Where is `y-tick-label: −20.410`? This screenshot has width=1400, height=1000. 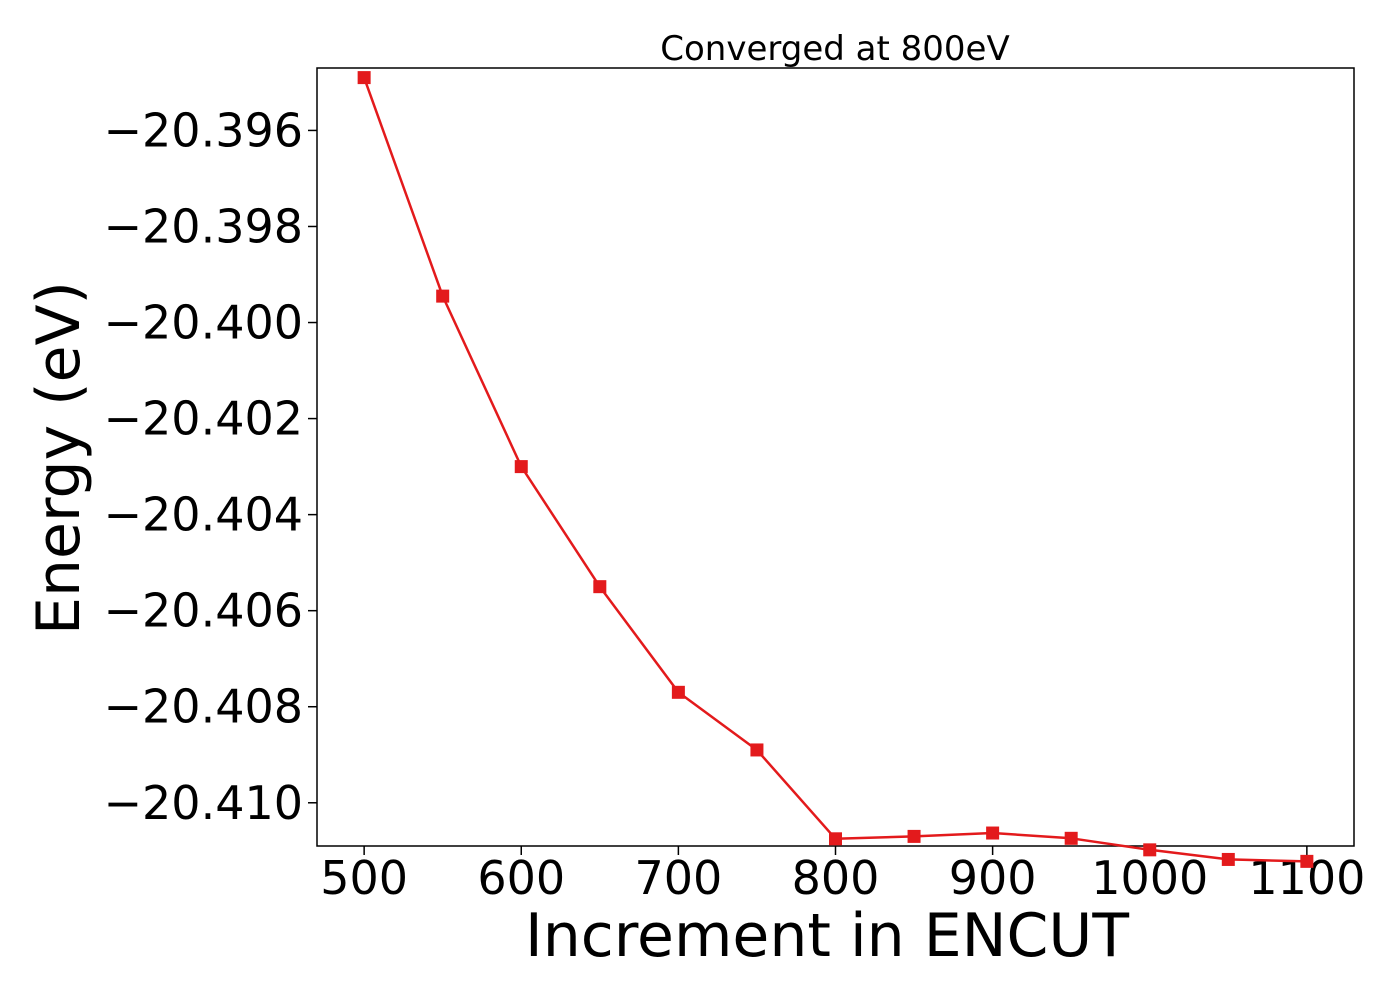
y-tick-label: −20.410 is located at coordinates (204, 803).